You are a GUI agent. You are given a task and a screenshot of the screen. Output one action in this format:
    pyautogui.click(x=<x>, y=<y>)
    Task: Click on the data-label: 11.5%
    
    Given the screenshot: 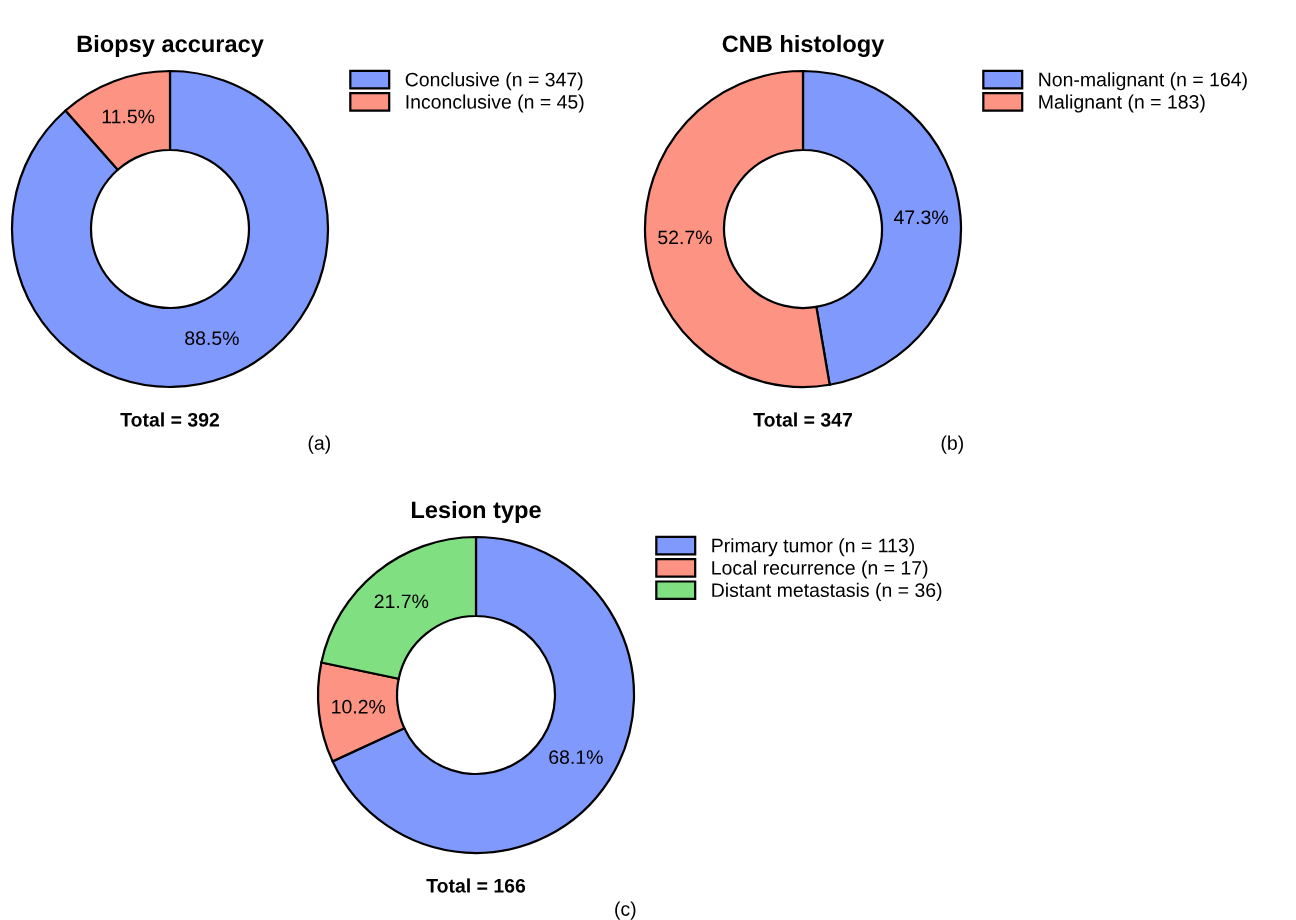 What is the action you would take?
    pyautogui.click(x=128, y=116)
    